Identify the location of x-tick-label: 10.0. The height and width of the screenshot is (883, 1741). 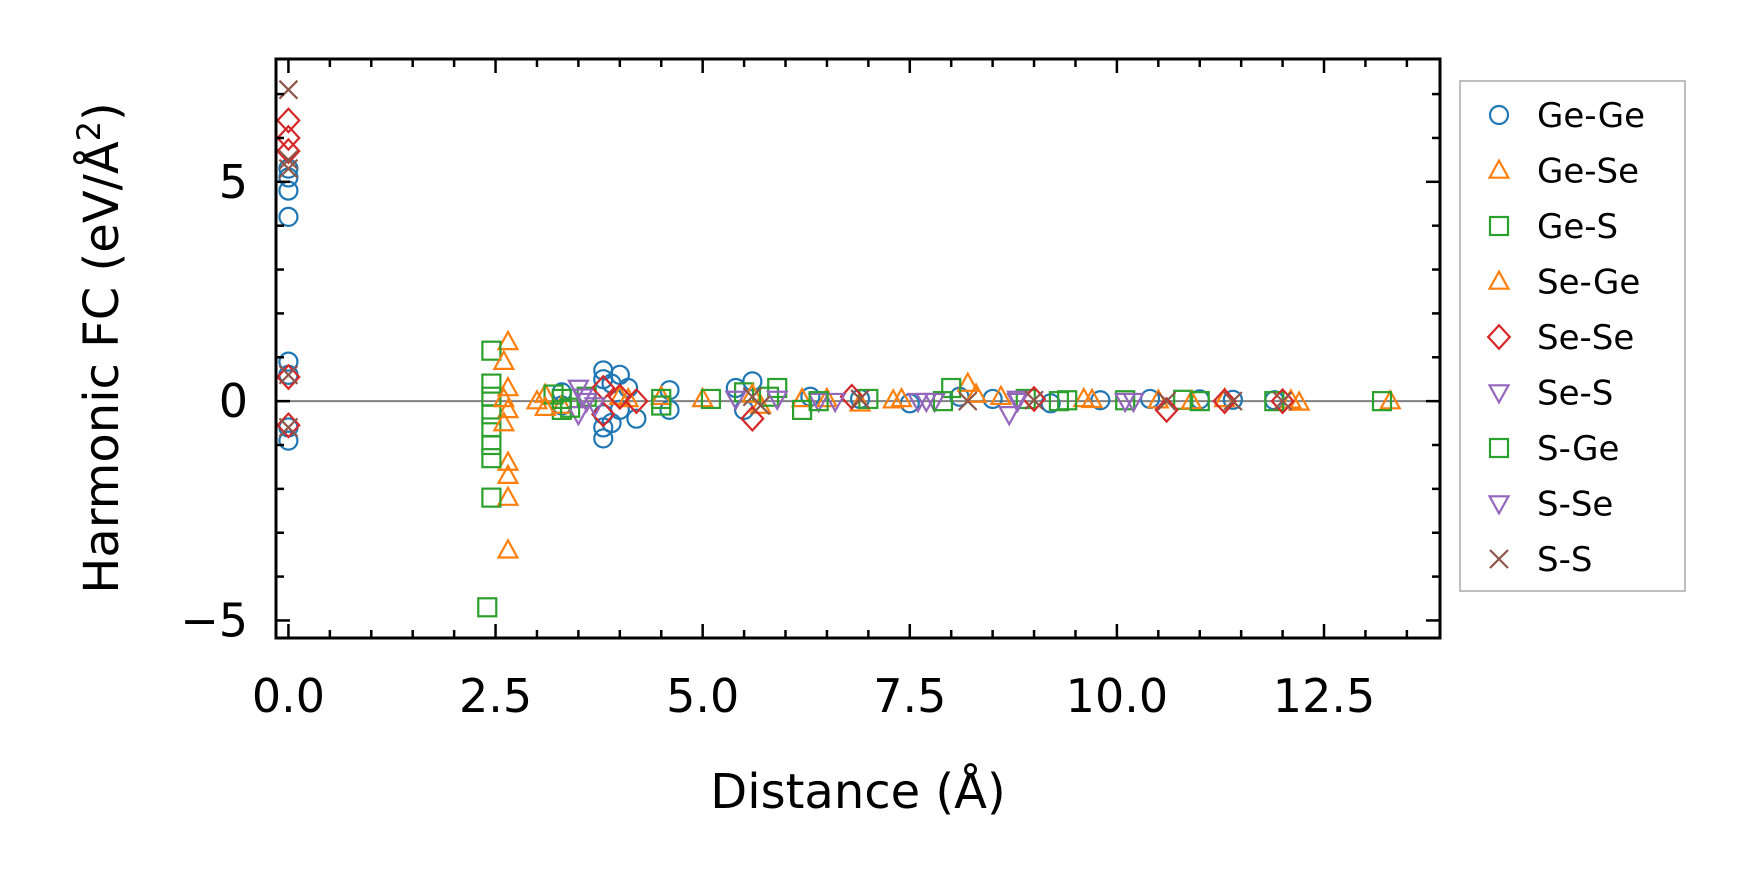
(1117, 696).